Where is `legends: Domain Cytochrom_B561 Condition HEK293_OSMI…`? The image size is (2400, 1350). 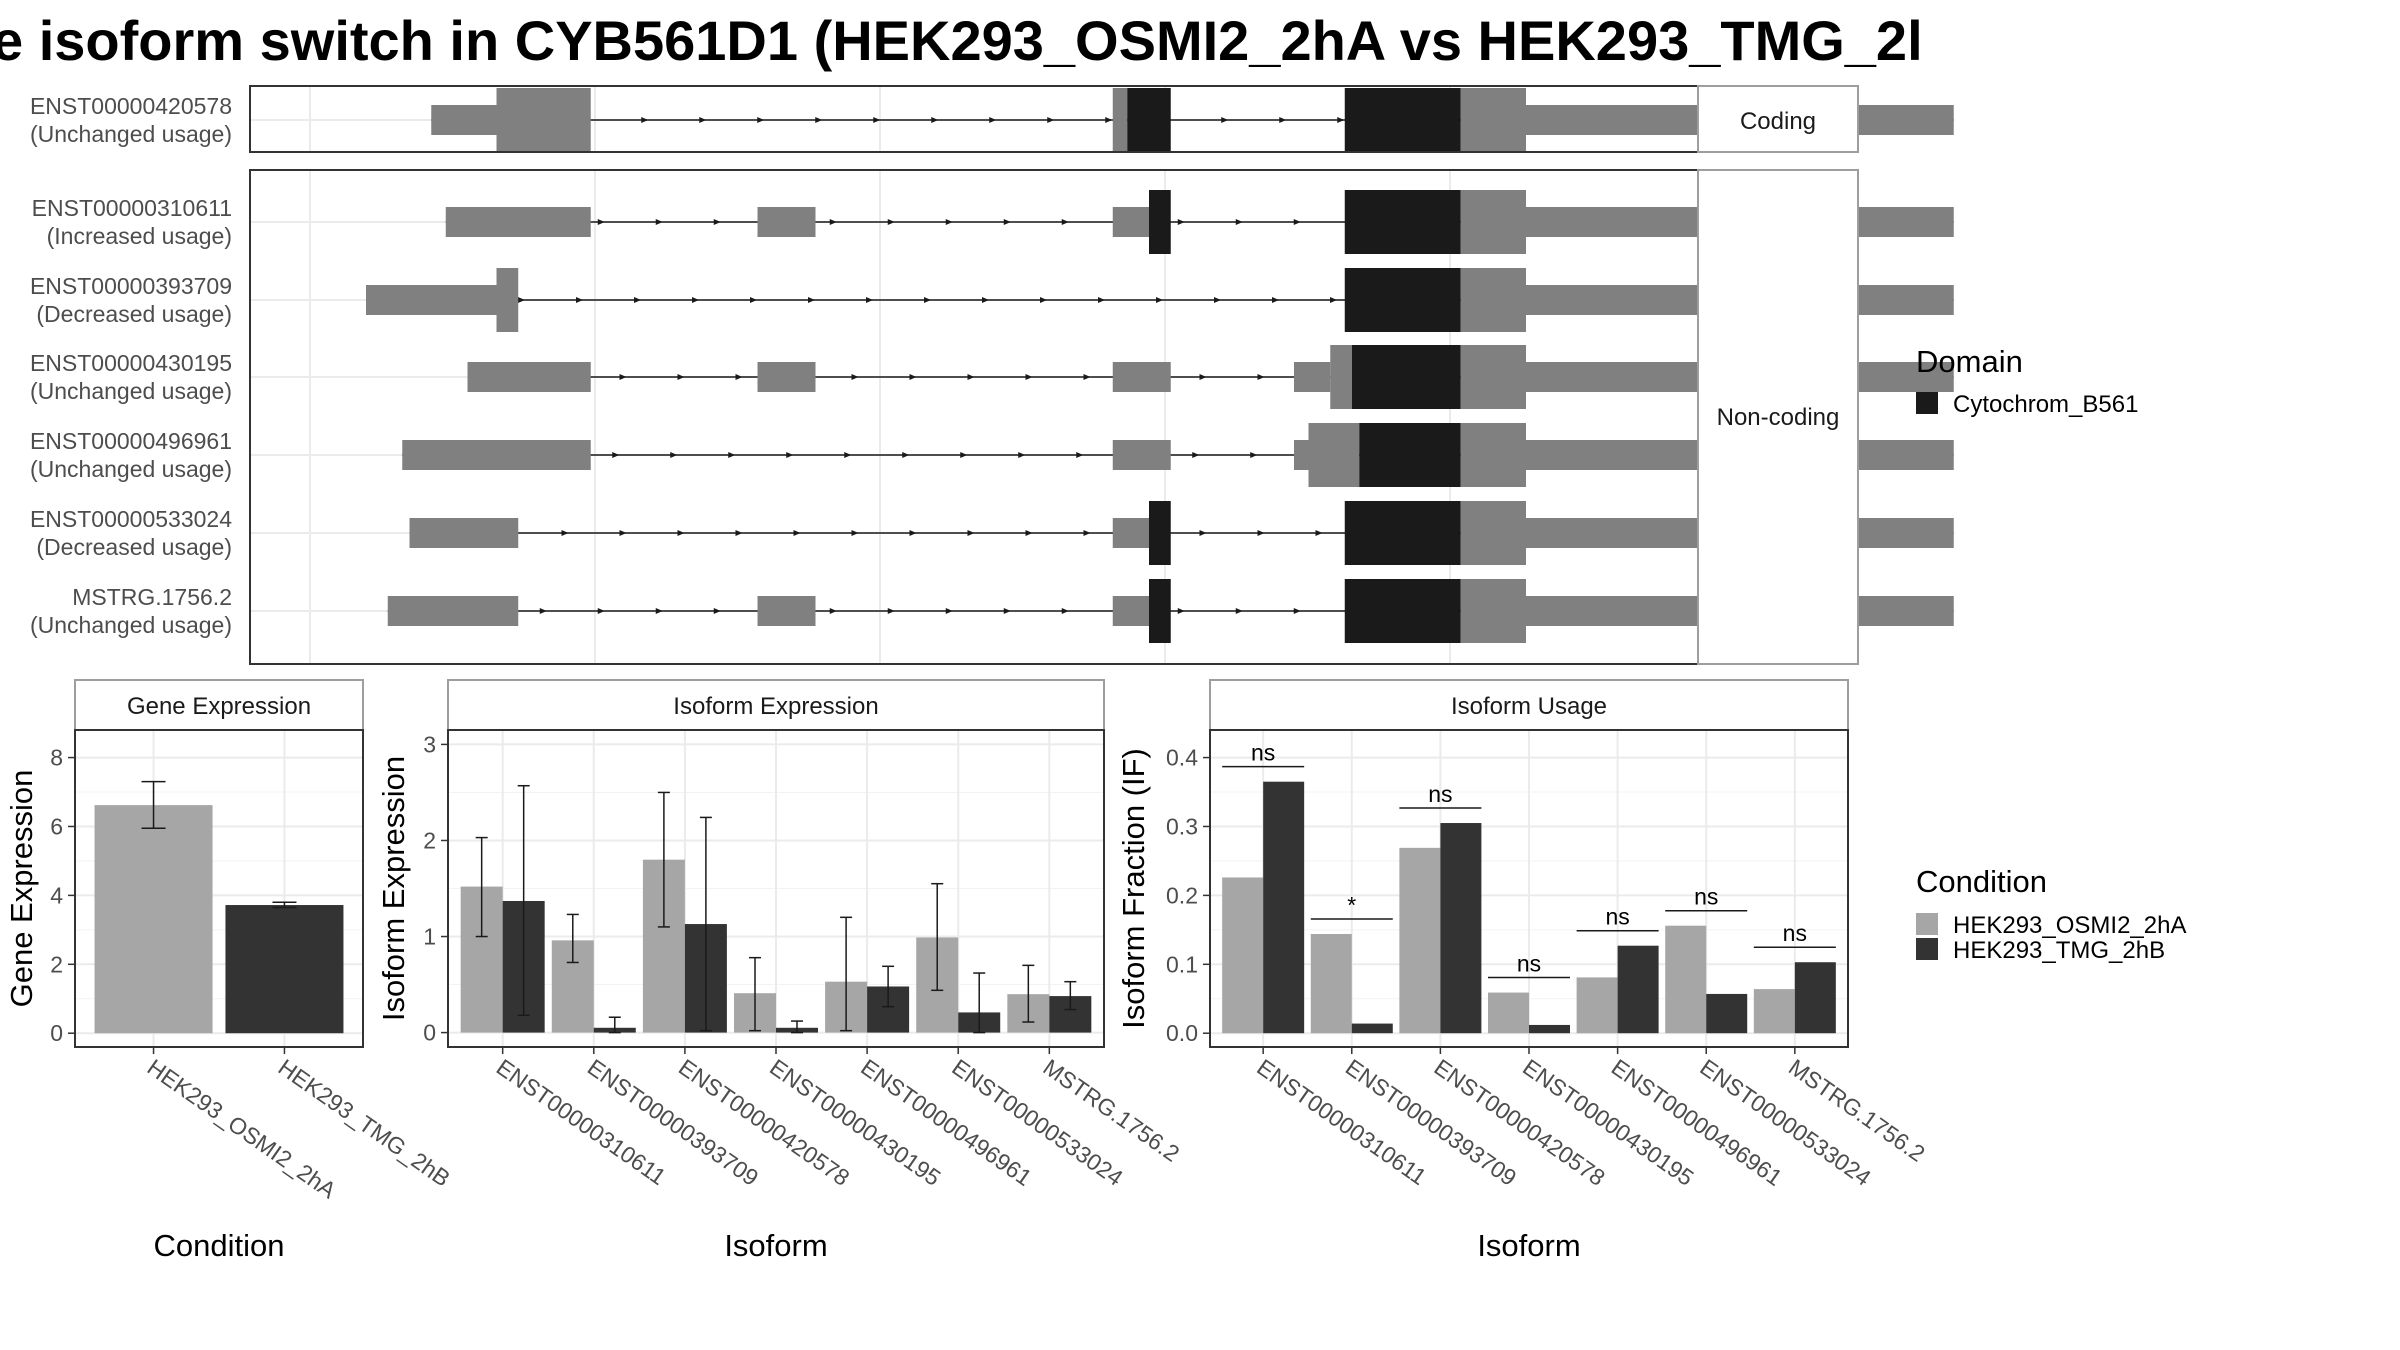 legends: Domain Cytochrom_B561 Condition HEK293_OSMI… is located at coordinates (2051, 654).